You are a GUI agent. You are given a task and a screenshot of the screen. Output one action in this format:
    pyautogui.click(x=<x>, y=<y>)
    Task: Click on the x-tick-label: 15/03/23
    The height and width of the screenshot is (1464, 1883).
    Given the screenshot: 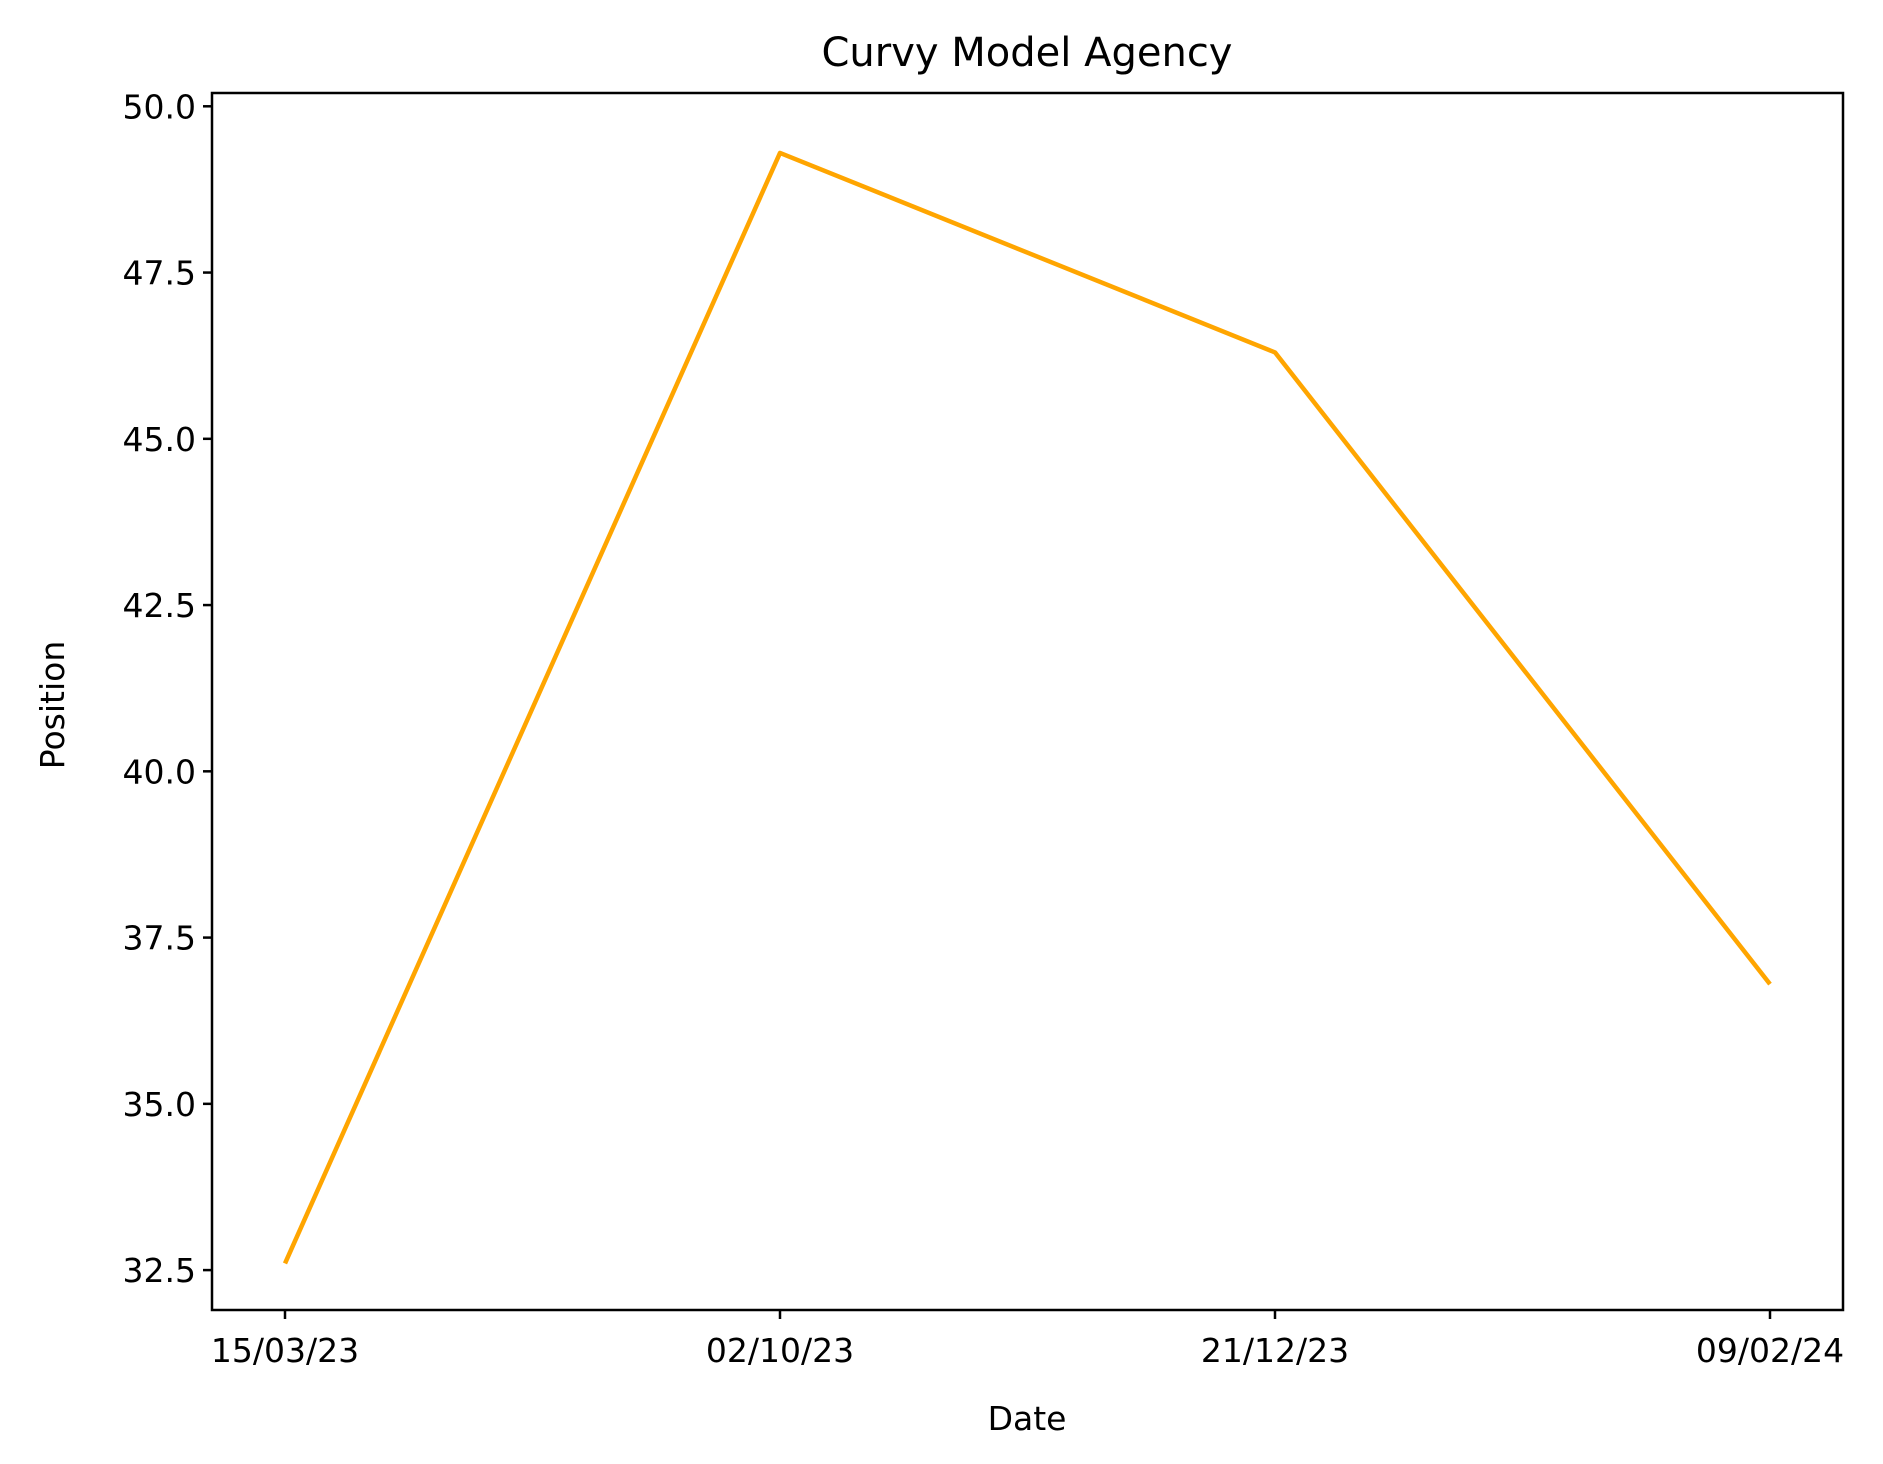 What is the action you would take?
    pyautogui.click(x=285, y=1350)
    